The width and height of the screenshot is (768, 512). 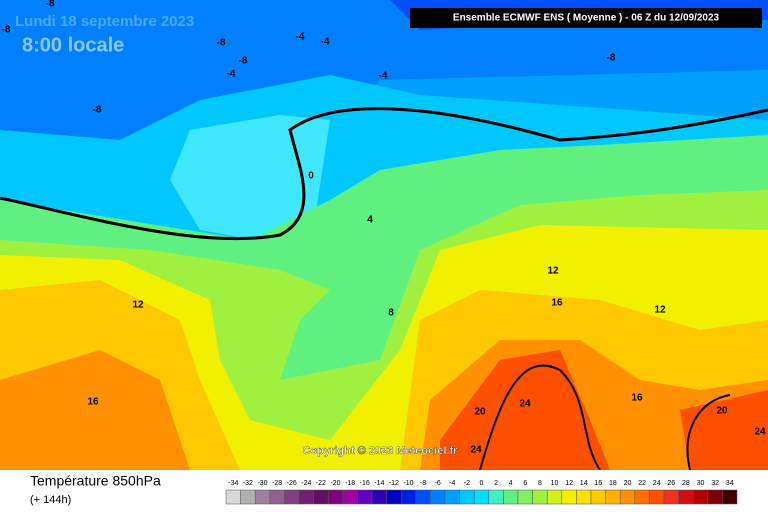 I want to click on scale-label: 22, so click(x=642, y=483).